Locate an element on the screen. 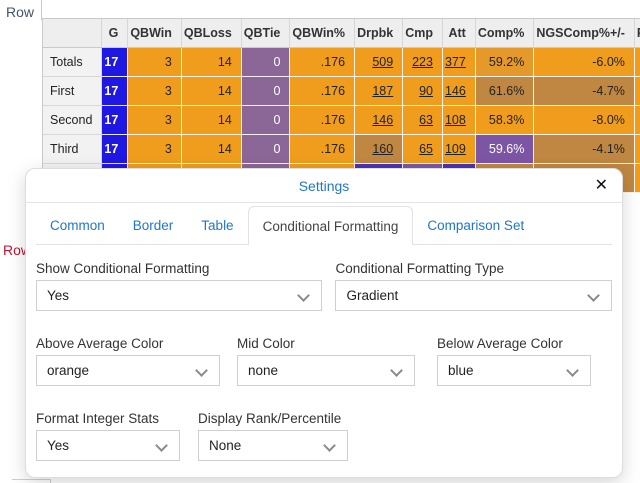 The height and width of the screenshot is (483, 640). column-header: G is located at coordinates (115, 33).